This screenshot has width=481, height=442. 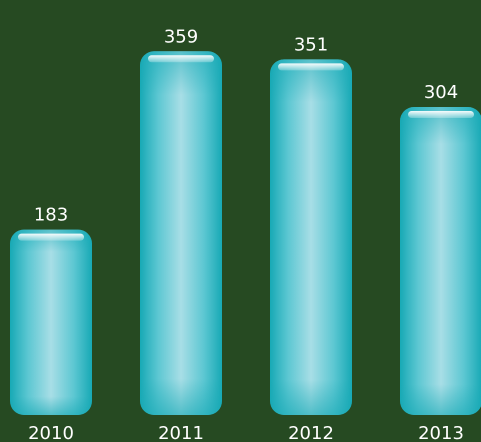 I want to click on category-label-2013: 2013, so click(x=441, y=432).